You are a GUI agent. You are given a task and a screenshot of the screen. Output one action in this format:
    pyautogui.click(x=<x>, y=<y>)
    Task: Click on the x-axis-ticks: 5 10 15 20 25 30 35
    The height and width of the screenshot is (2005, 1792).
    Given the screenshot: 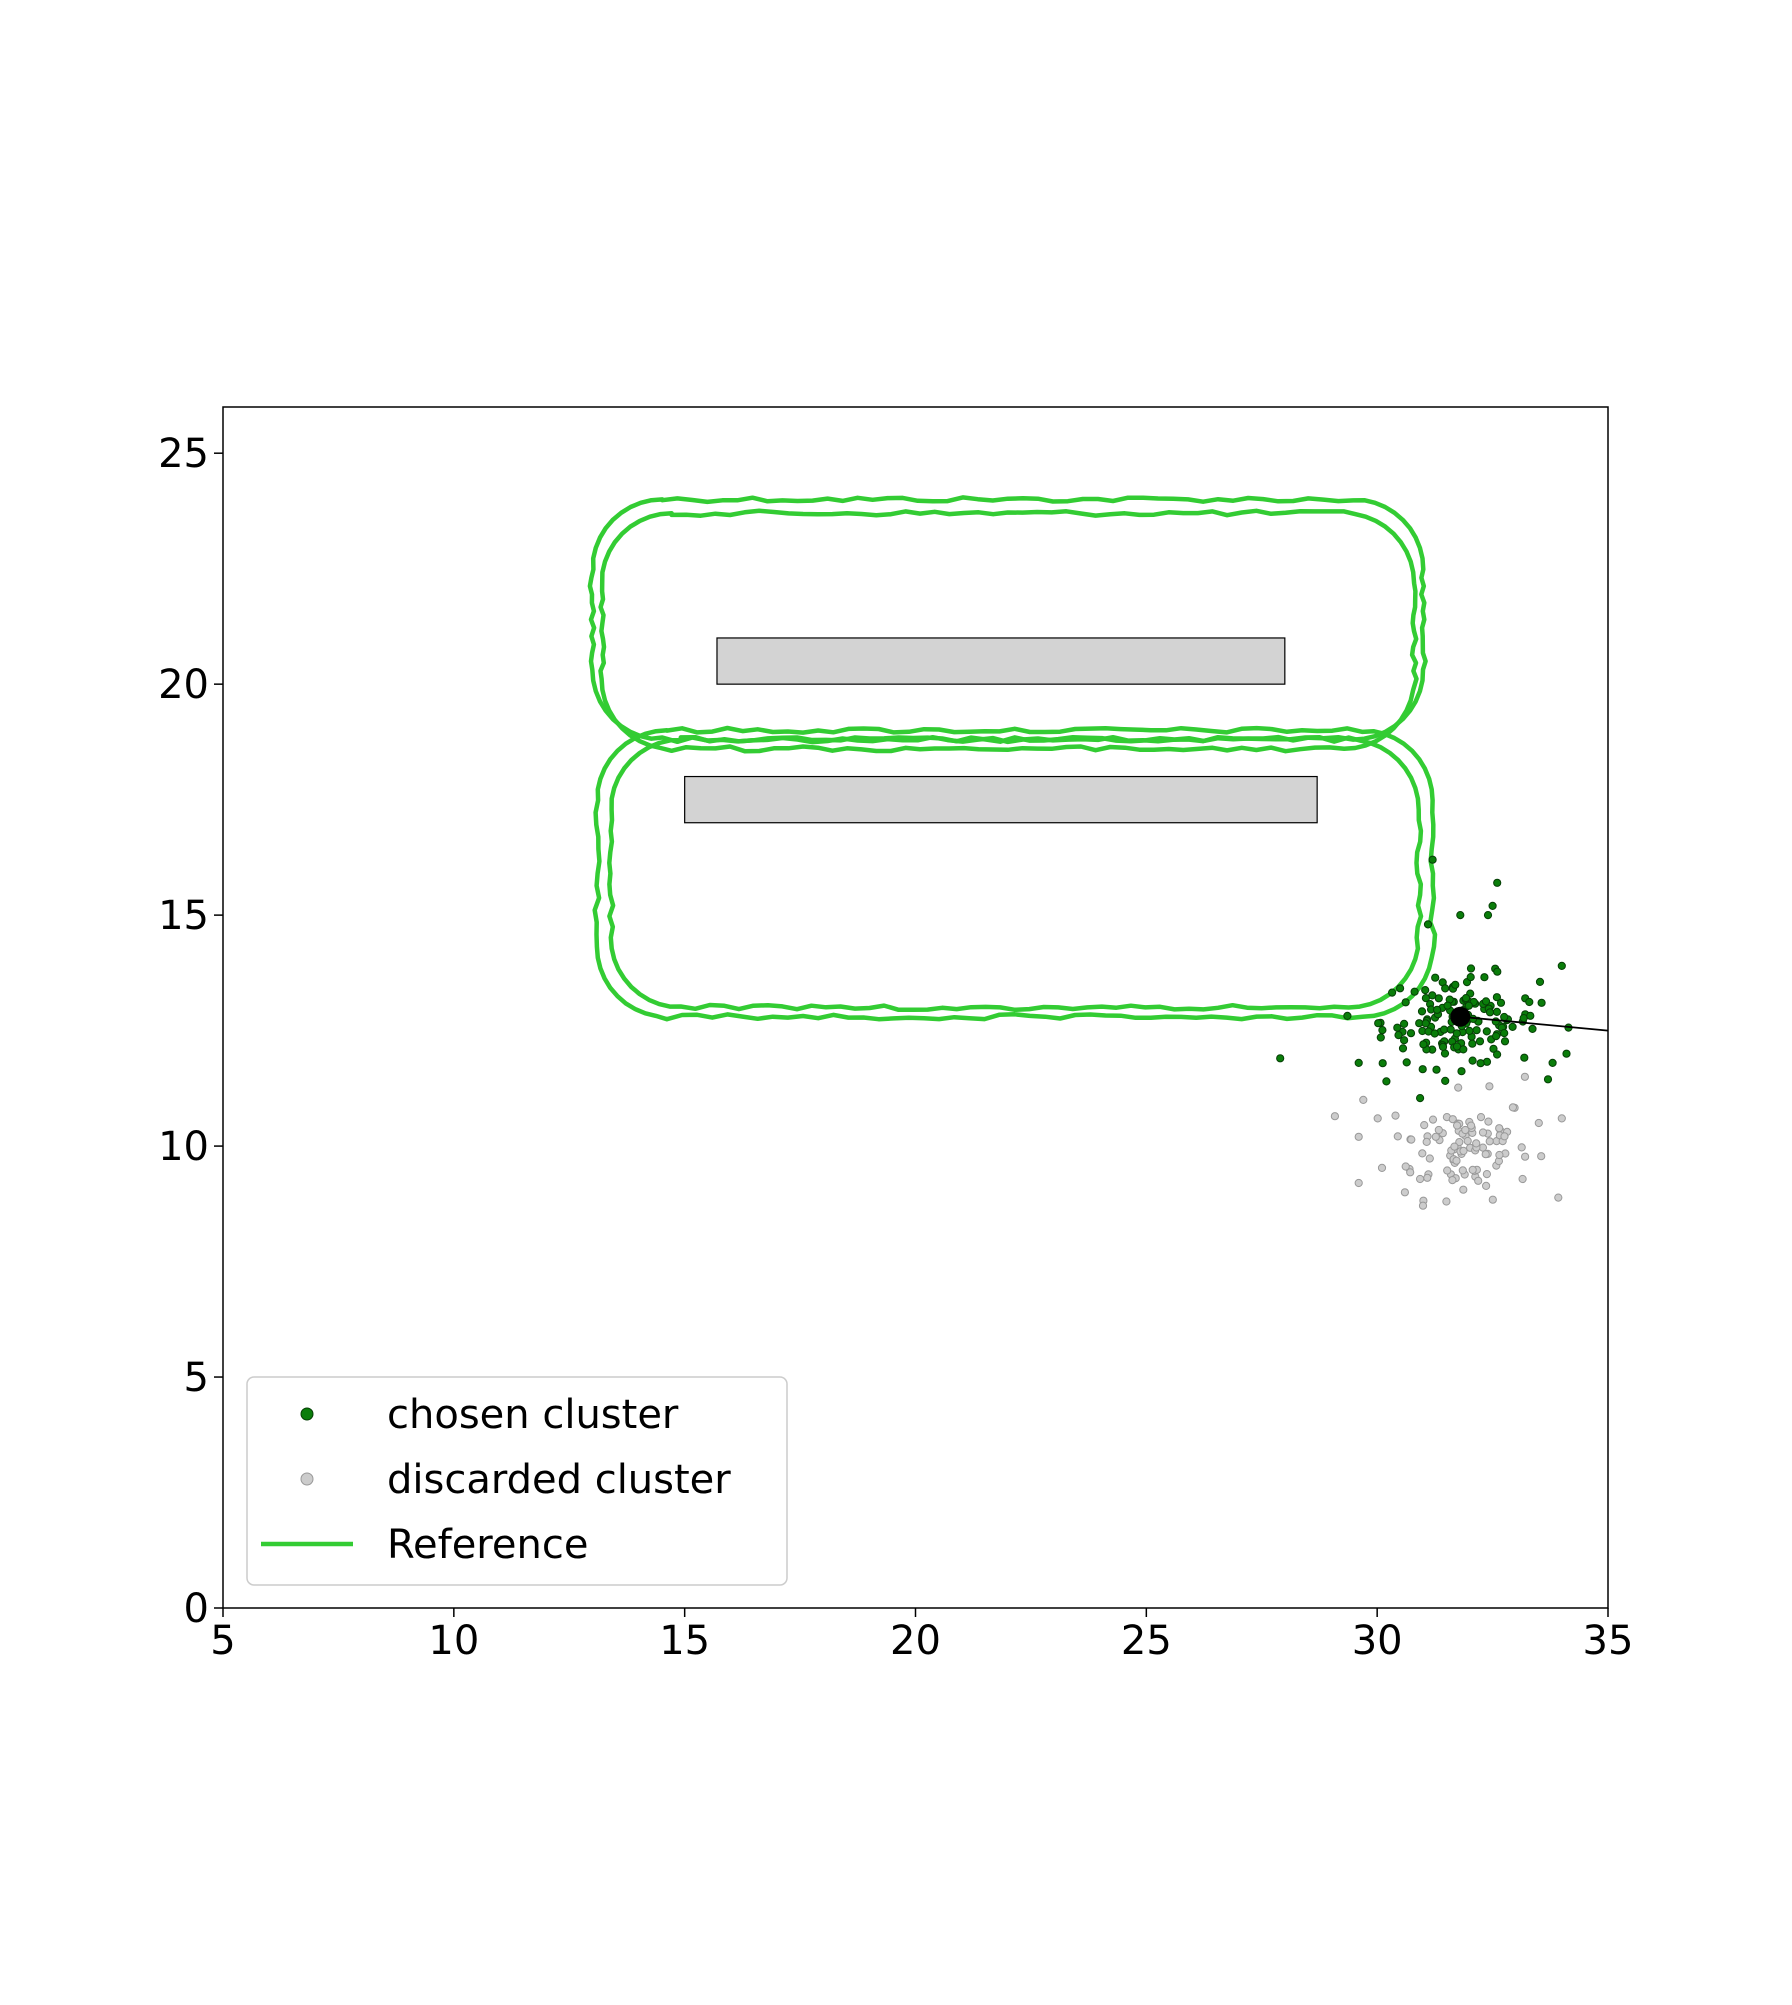 What is the action you would take?
    pyautogui.click(x=921, y=1636)
    